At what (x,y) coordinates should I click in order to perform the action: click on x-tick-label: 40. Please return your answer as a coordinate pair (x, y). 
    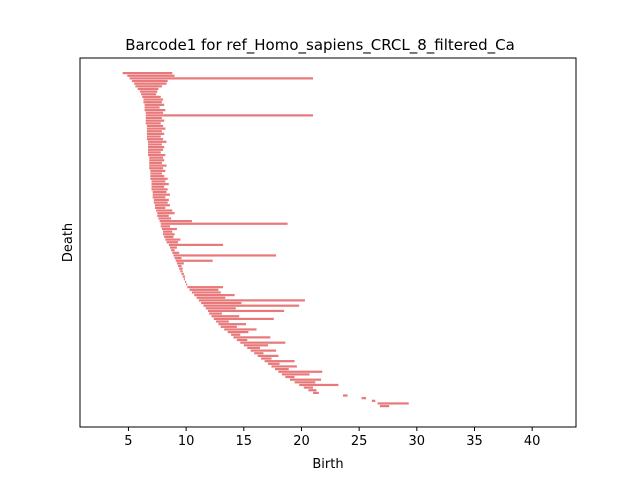
    Looking at the image, I should click on (532, 441).